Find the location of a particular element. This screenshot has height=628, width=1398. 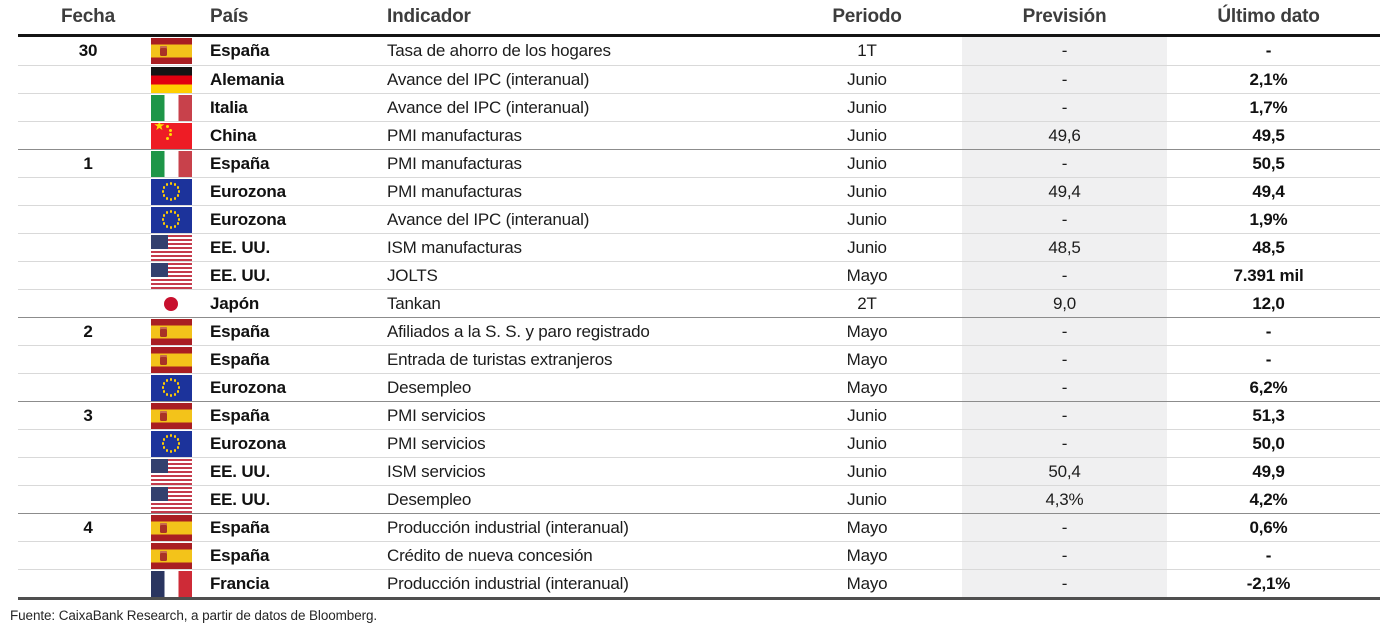

indicator-cell: Crédito de nueva concesión is located at coordinates (490, 555).